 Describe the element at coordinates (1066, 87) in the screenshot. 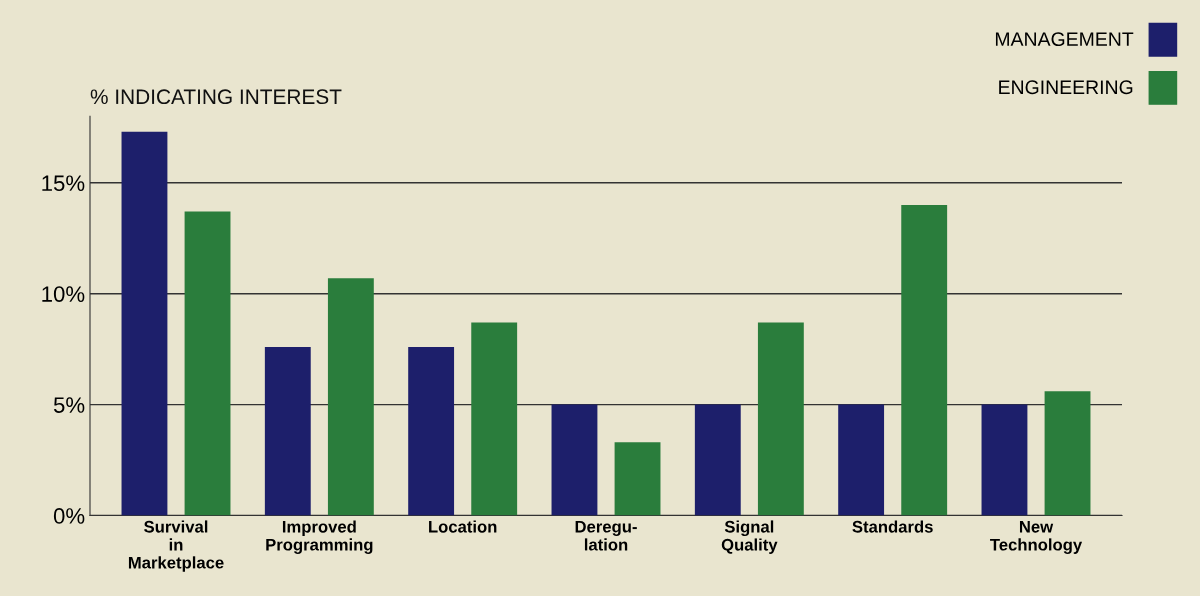

I see `legend-label: ENGINEERING` at that location.